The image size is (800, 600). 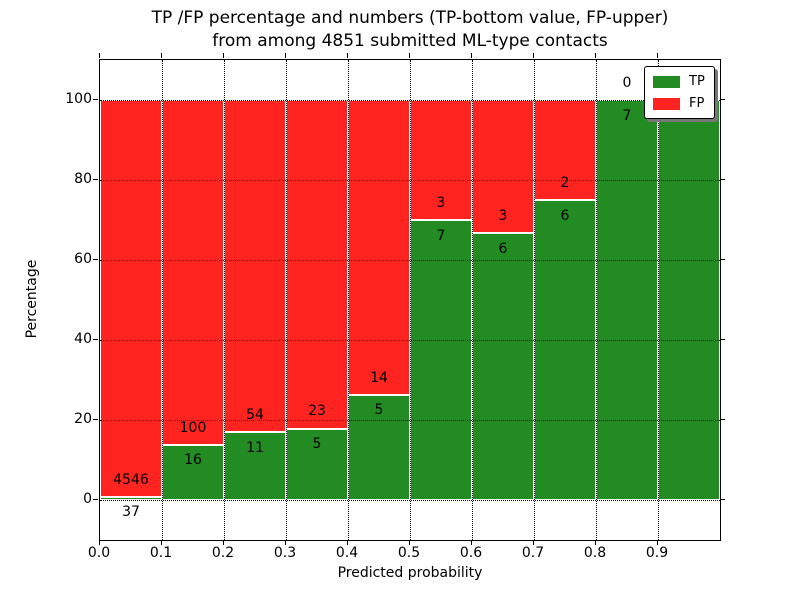 What do you see at coordinates (471, 553) in the screenshot?
I see `x-tick-label: 0.6` at bounding box center [471, 553].